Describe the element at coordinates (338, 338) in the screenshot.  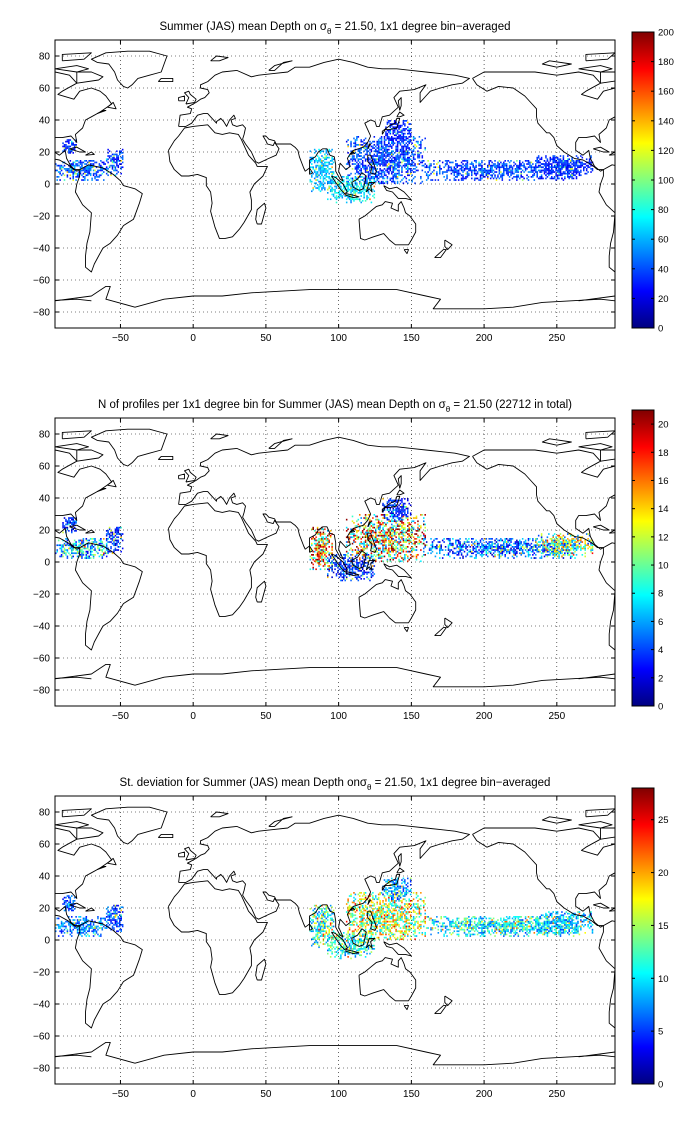
I see `x-tick-label: 100` at that location.